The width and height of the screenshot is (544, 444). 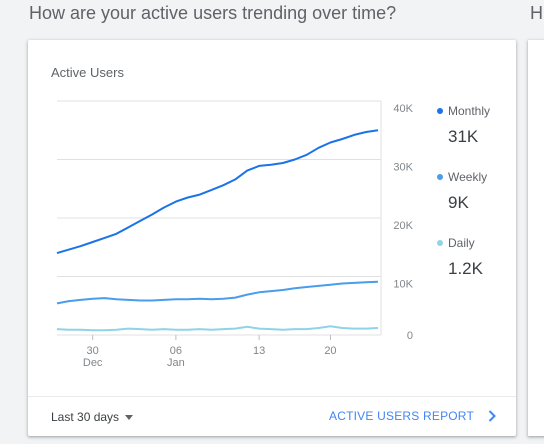 What do you see at coordinates (440, 243) in the screenshot?
I see `legend-dot-daily` at bounding box center [440, 243].